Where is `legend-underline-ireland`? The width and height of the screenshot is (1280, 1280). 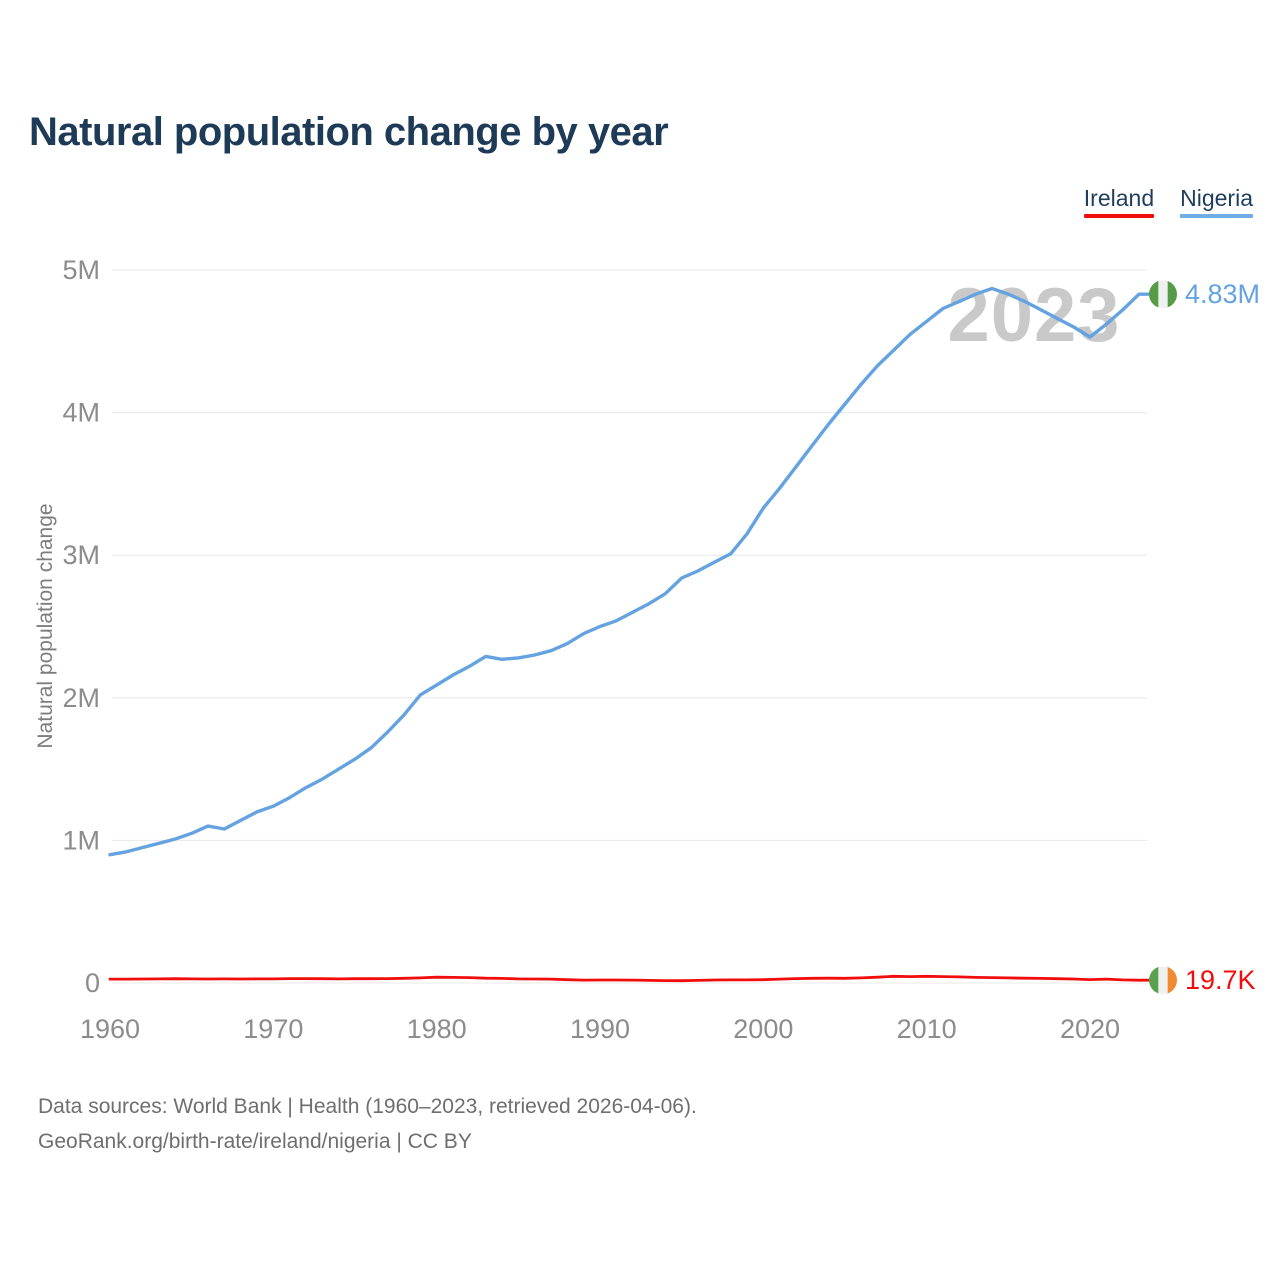 legend-underline-ireland is located at coordinates (1119, 216).